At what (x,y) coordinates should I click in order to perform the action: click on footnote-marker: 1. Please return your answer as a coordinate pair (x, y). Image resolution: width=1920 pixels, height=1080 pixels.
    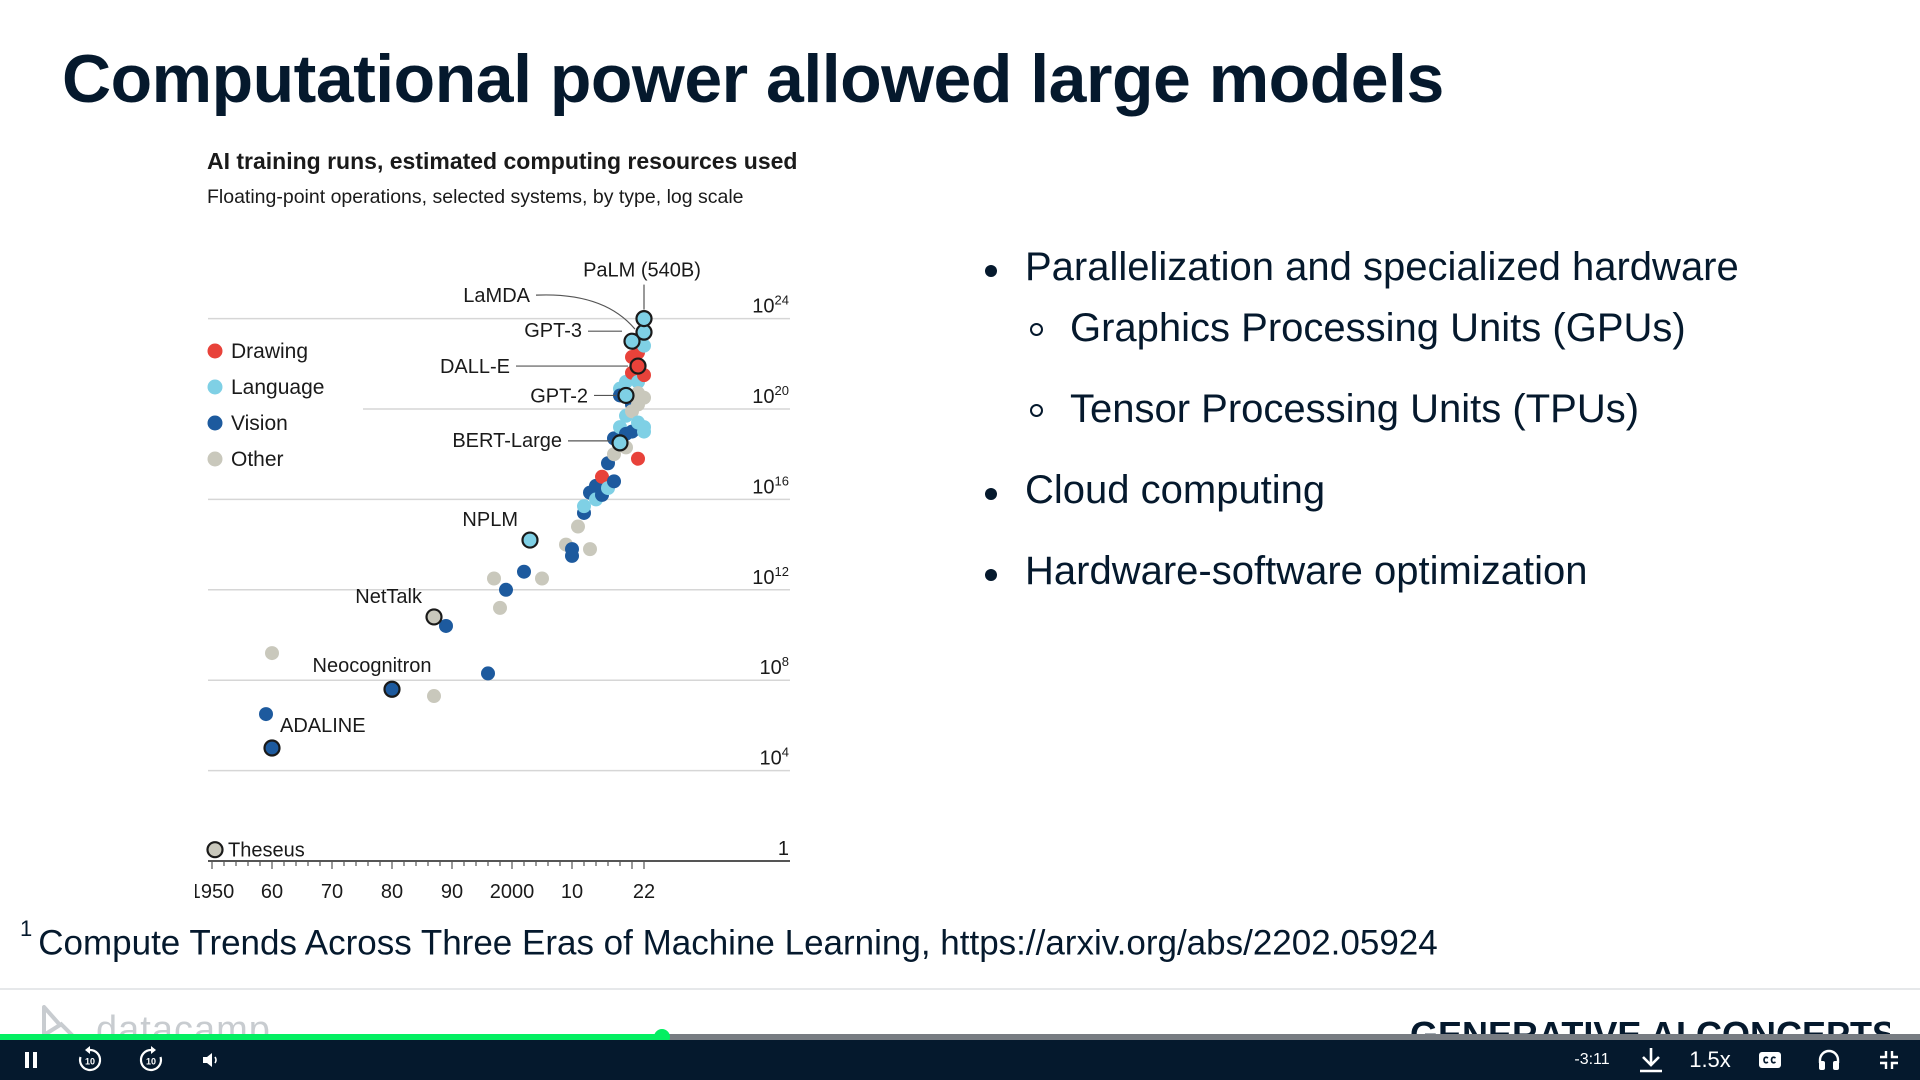
    Looking at the image, I should click on (26, 928).